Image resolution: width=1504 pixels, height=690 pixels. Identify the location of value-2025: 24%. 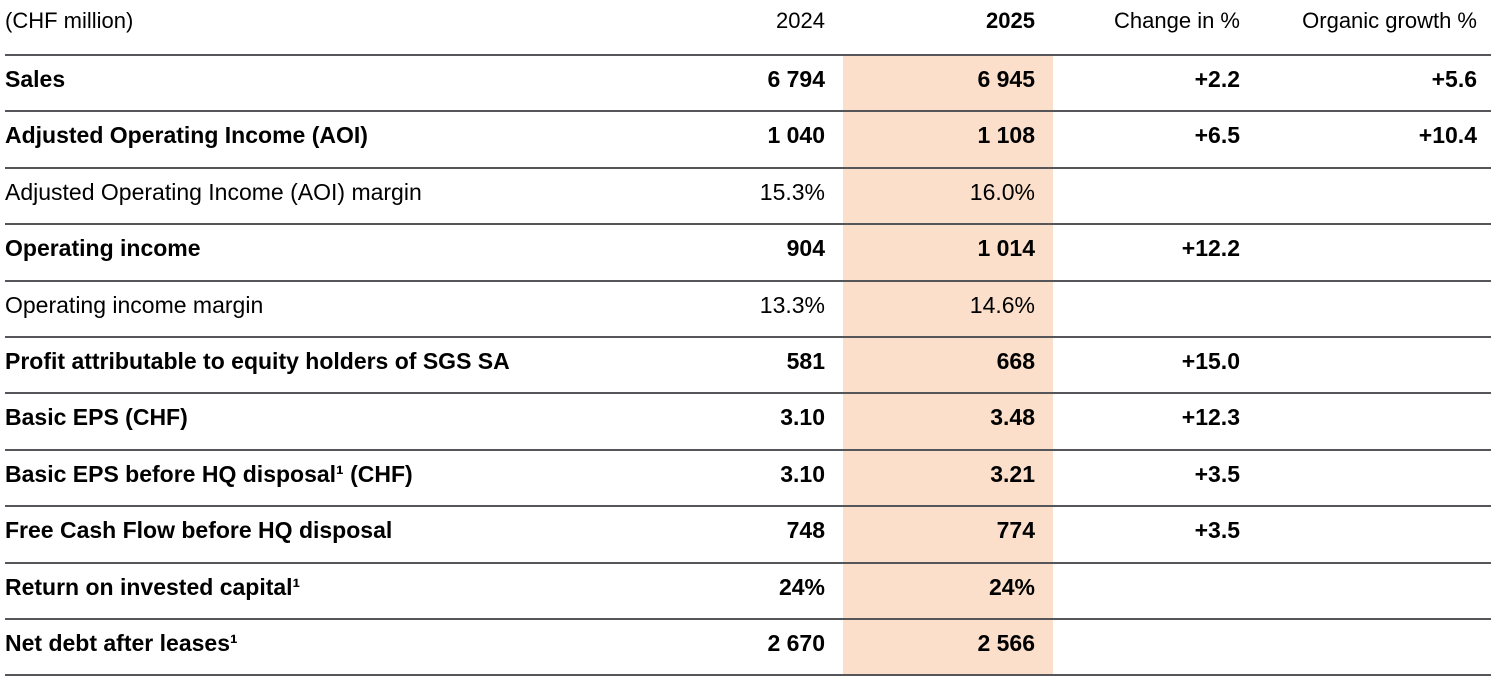
(948, 590).